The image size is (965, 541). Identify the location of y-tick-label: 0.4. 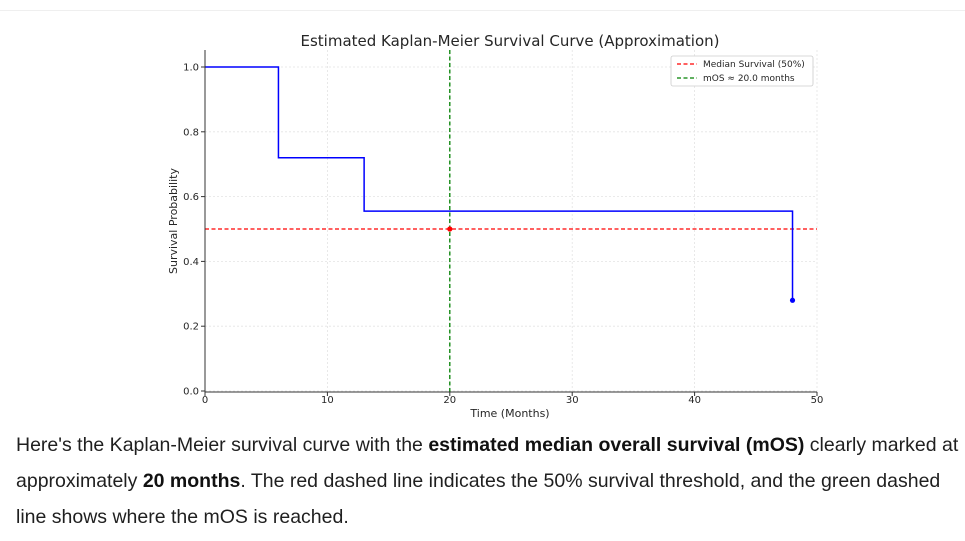
(191, 262).